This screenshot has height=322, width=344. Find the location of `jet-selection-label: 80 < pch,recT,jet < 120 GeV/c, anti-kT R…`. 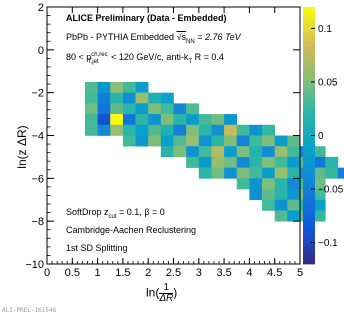

jet-selection-label: 80 < pch,recT,jet < 120 GeV/c, anti-kT R… is located at coordinates (145, 58).